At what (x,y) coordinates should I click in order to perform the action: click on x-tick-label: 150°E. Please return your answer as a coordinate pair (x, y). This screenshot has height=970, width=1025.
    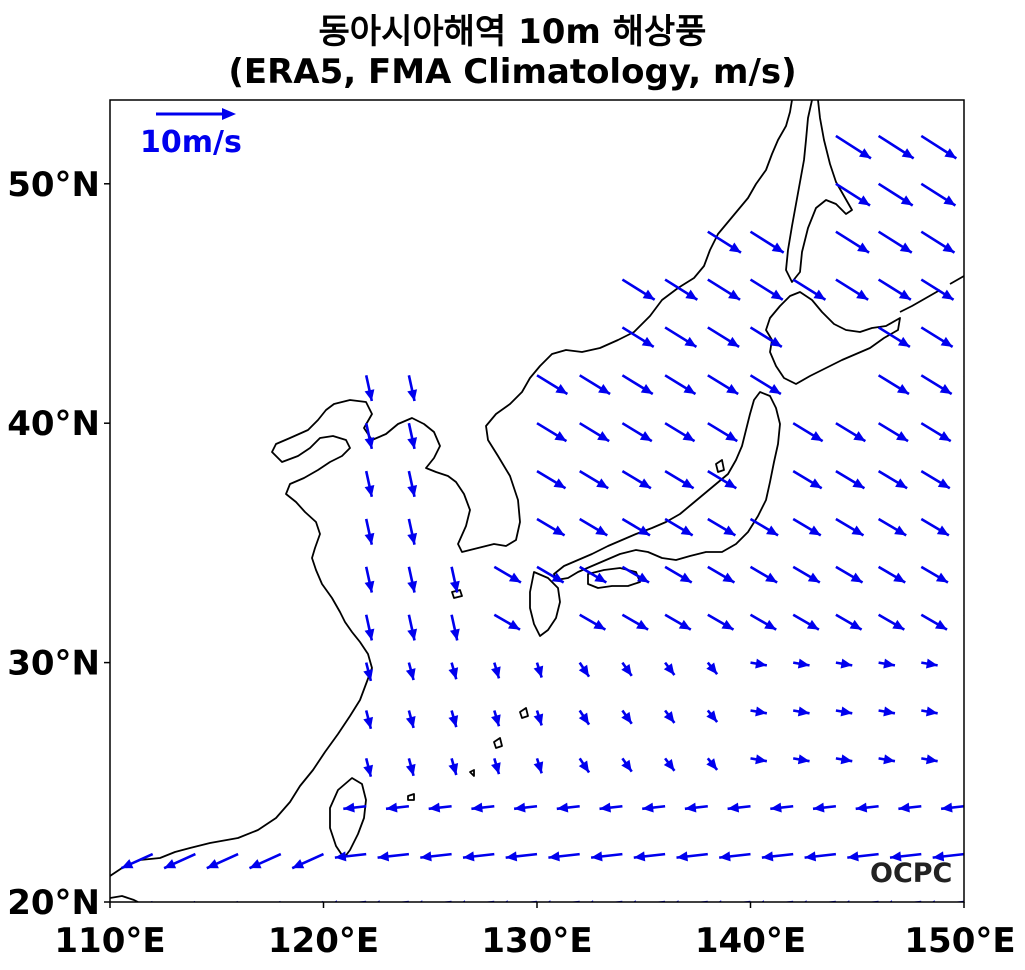
    Looking at the image, I should click on (959, 941).